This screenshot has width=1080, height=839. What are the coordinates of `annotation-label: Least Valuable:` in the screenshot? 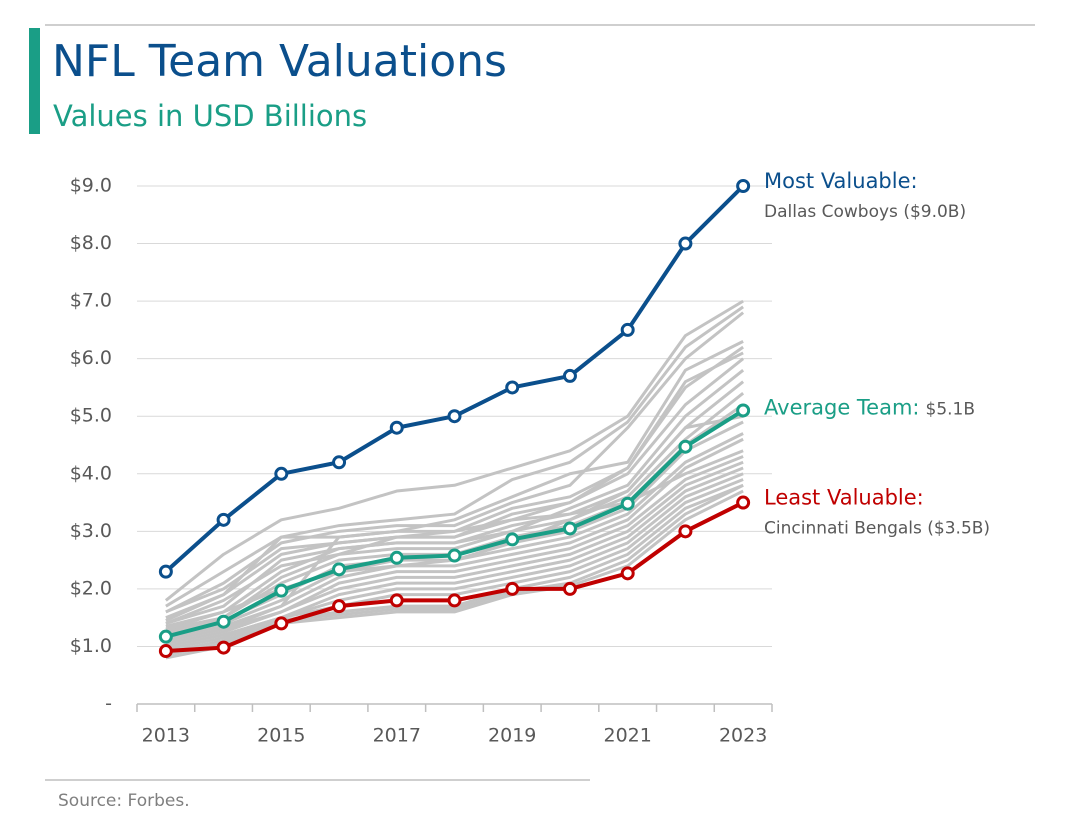 It's located at (844, 498).